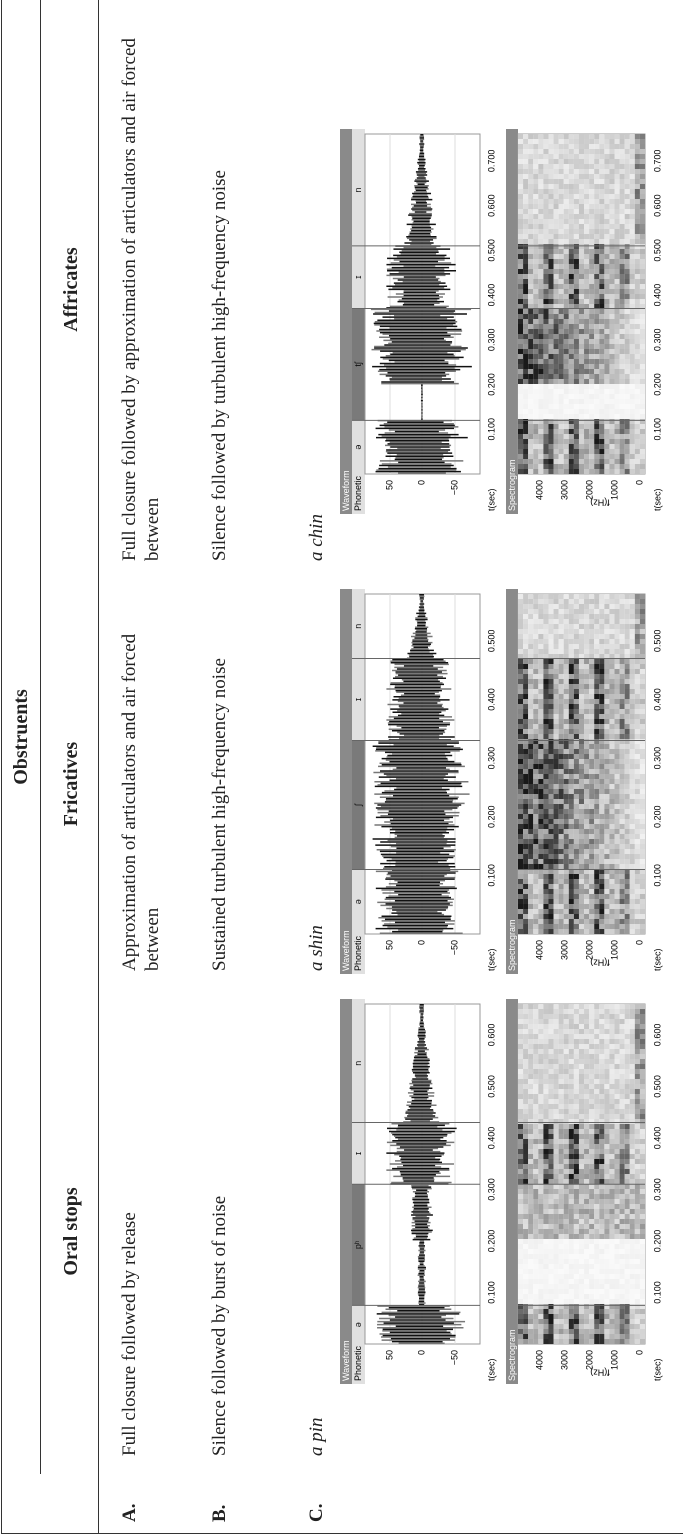 The image size is (683, 1534). Describe the element at coordinates (491, 1369) in the screenshot. I see `time-label: t(sec)` at that location.